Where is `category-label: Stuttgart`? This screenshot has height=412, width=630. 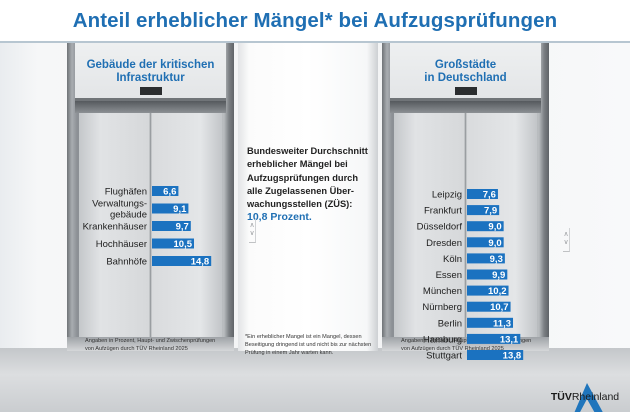
category-label: Stuttgart is located at coordinates (444, 356).